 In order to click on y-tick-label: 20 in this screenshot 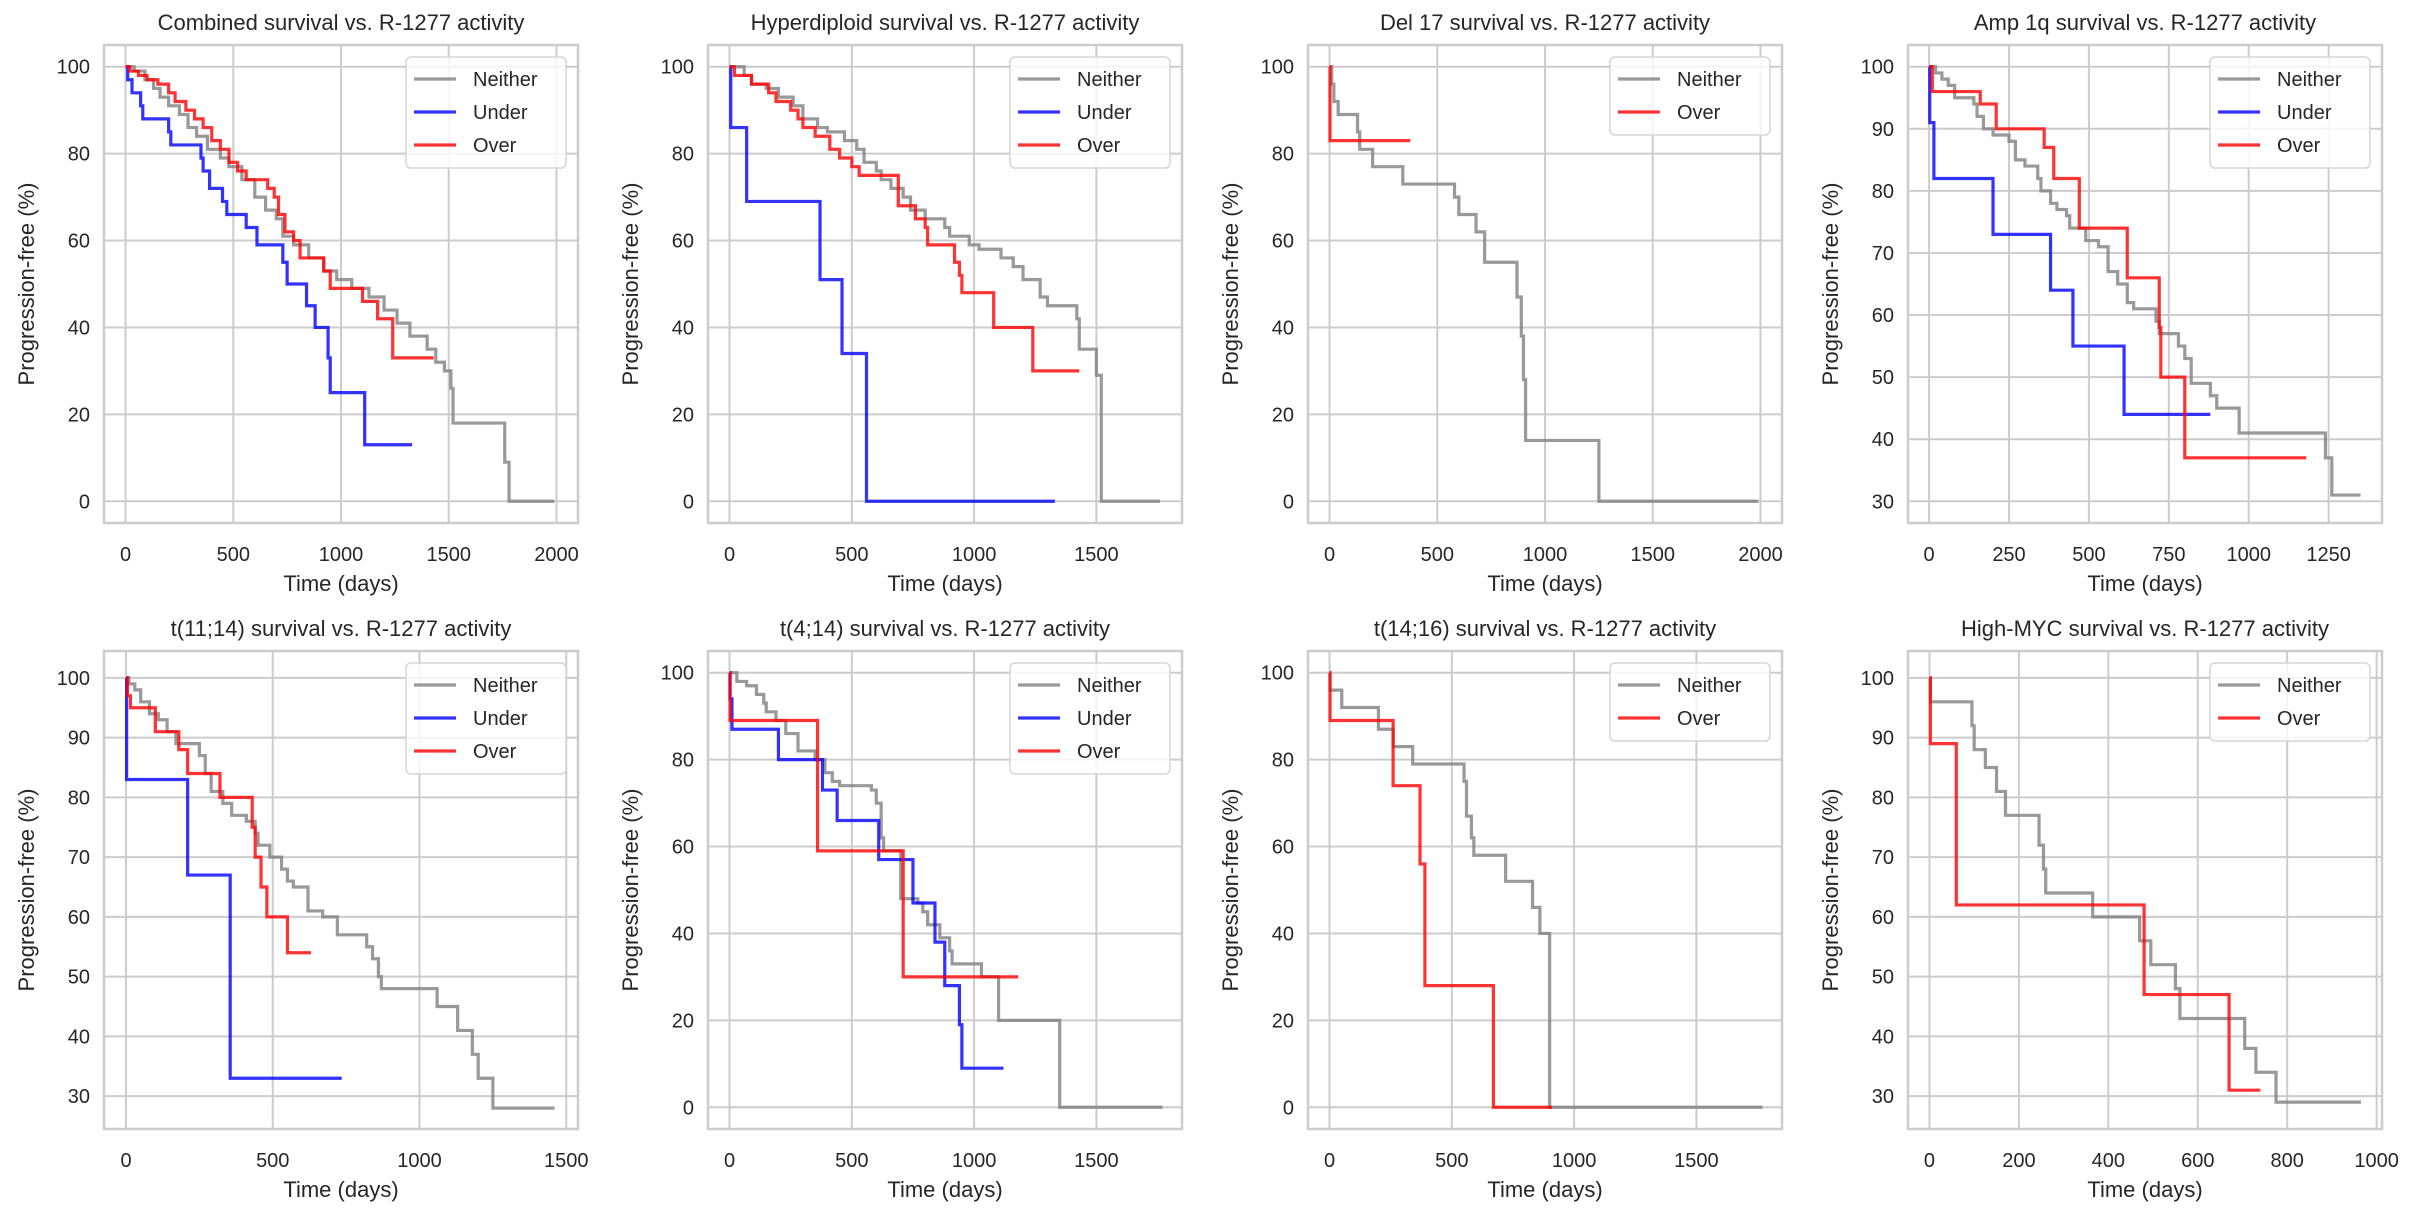, I will do `click(1283, 415)`.